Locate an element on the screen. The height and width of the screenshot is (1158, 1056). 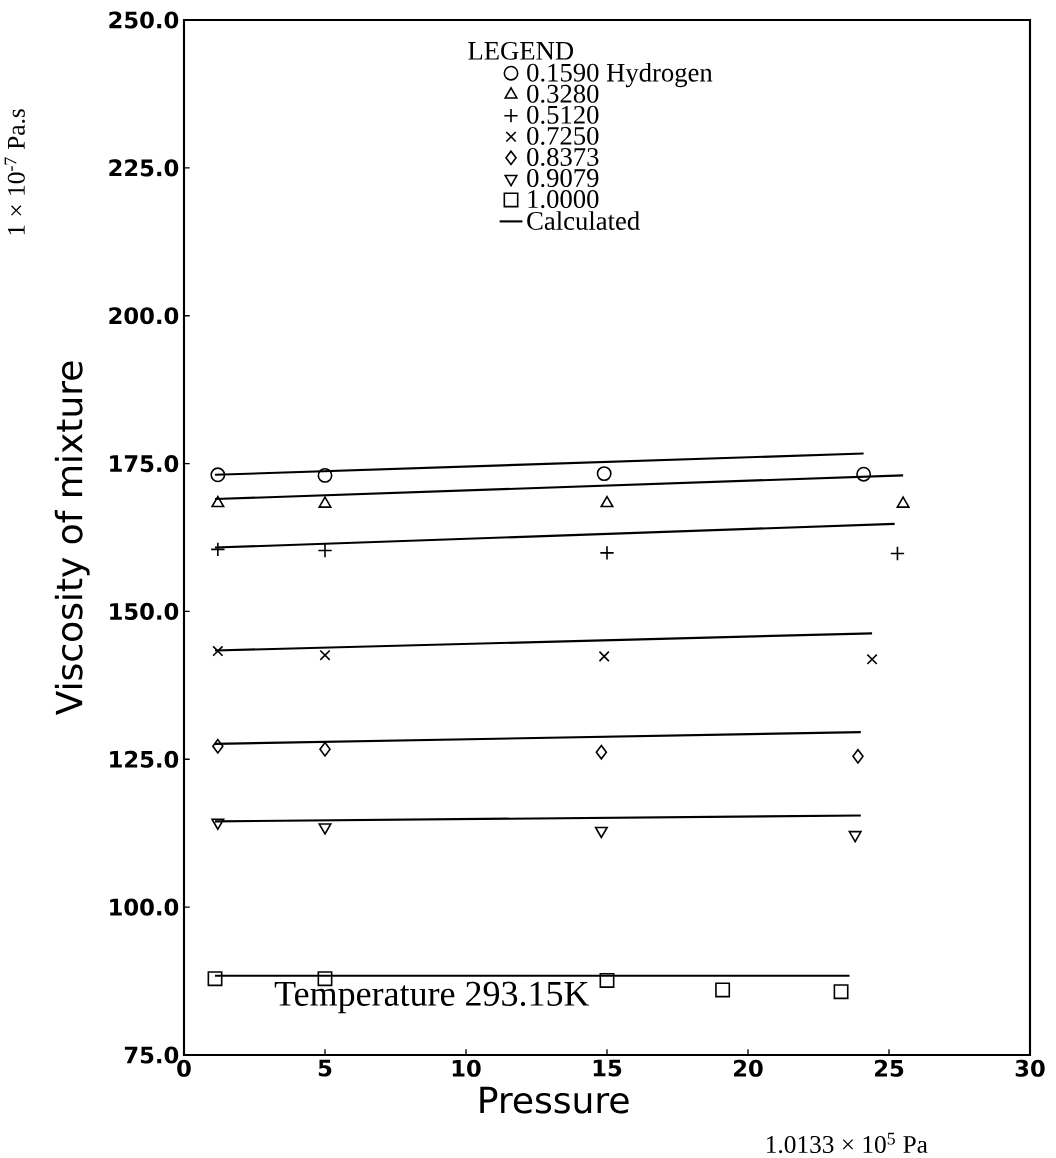
legend-label: 0.5120 is located at coordinates (563, 114).